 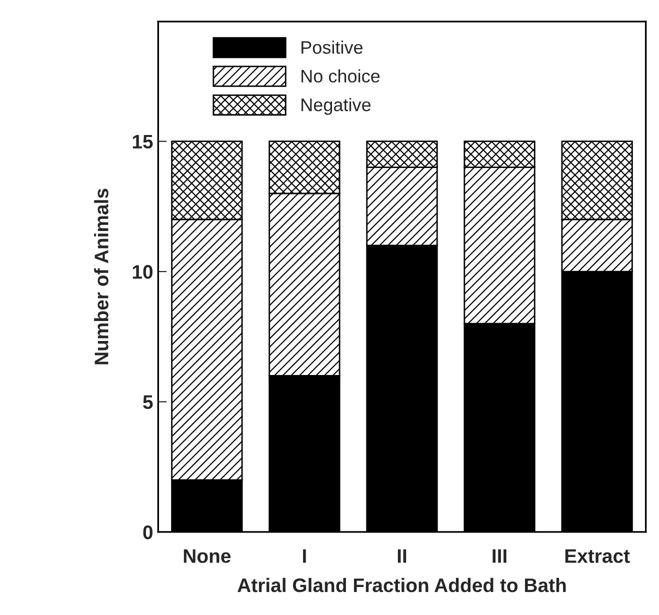 What do you see at coordinates (304, 556) in the screenshot?
I see `x-tick-label: I` at bounding box center [304, 556].